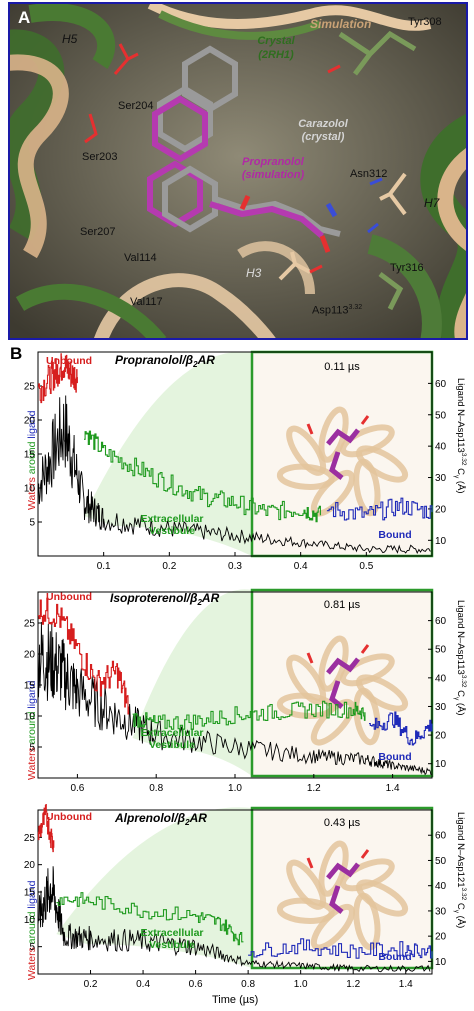 Image resolution: width=474 pixels, height=1011 pixels. I want to click on label-ser204: Ser204, so click(136, 106).